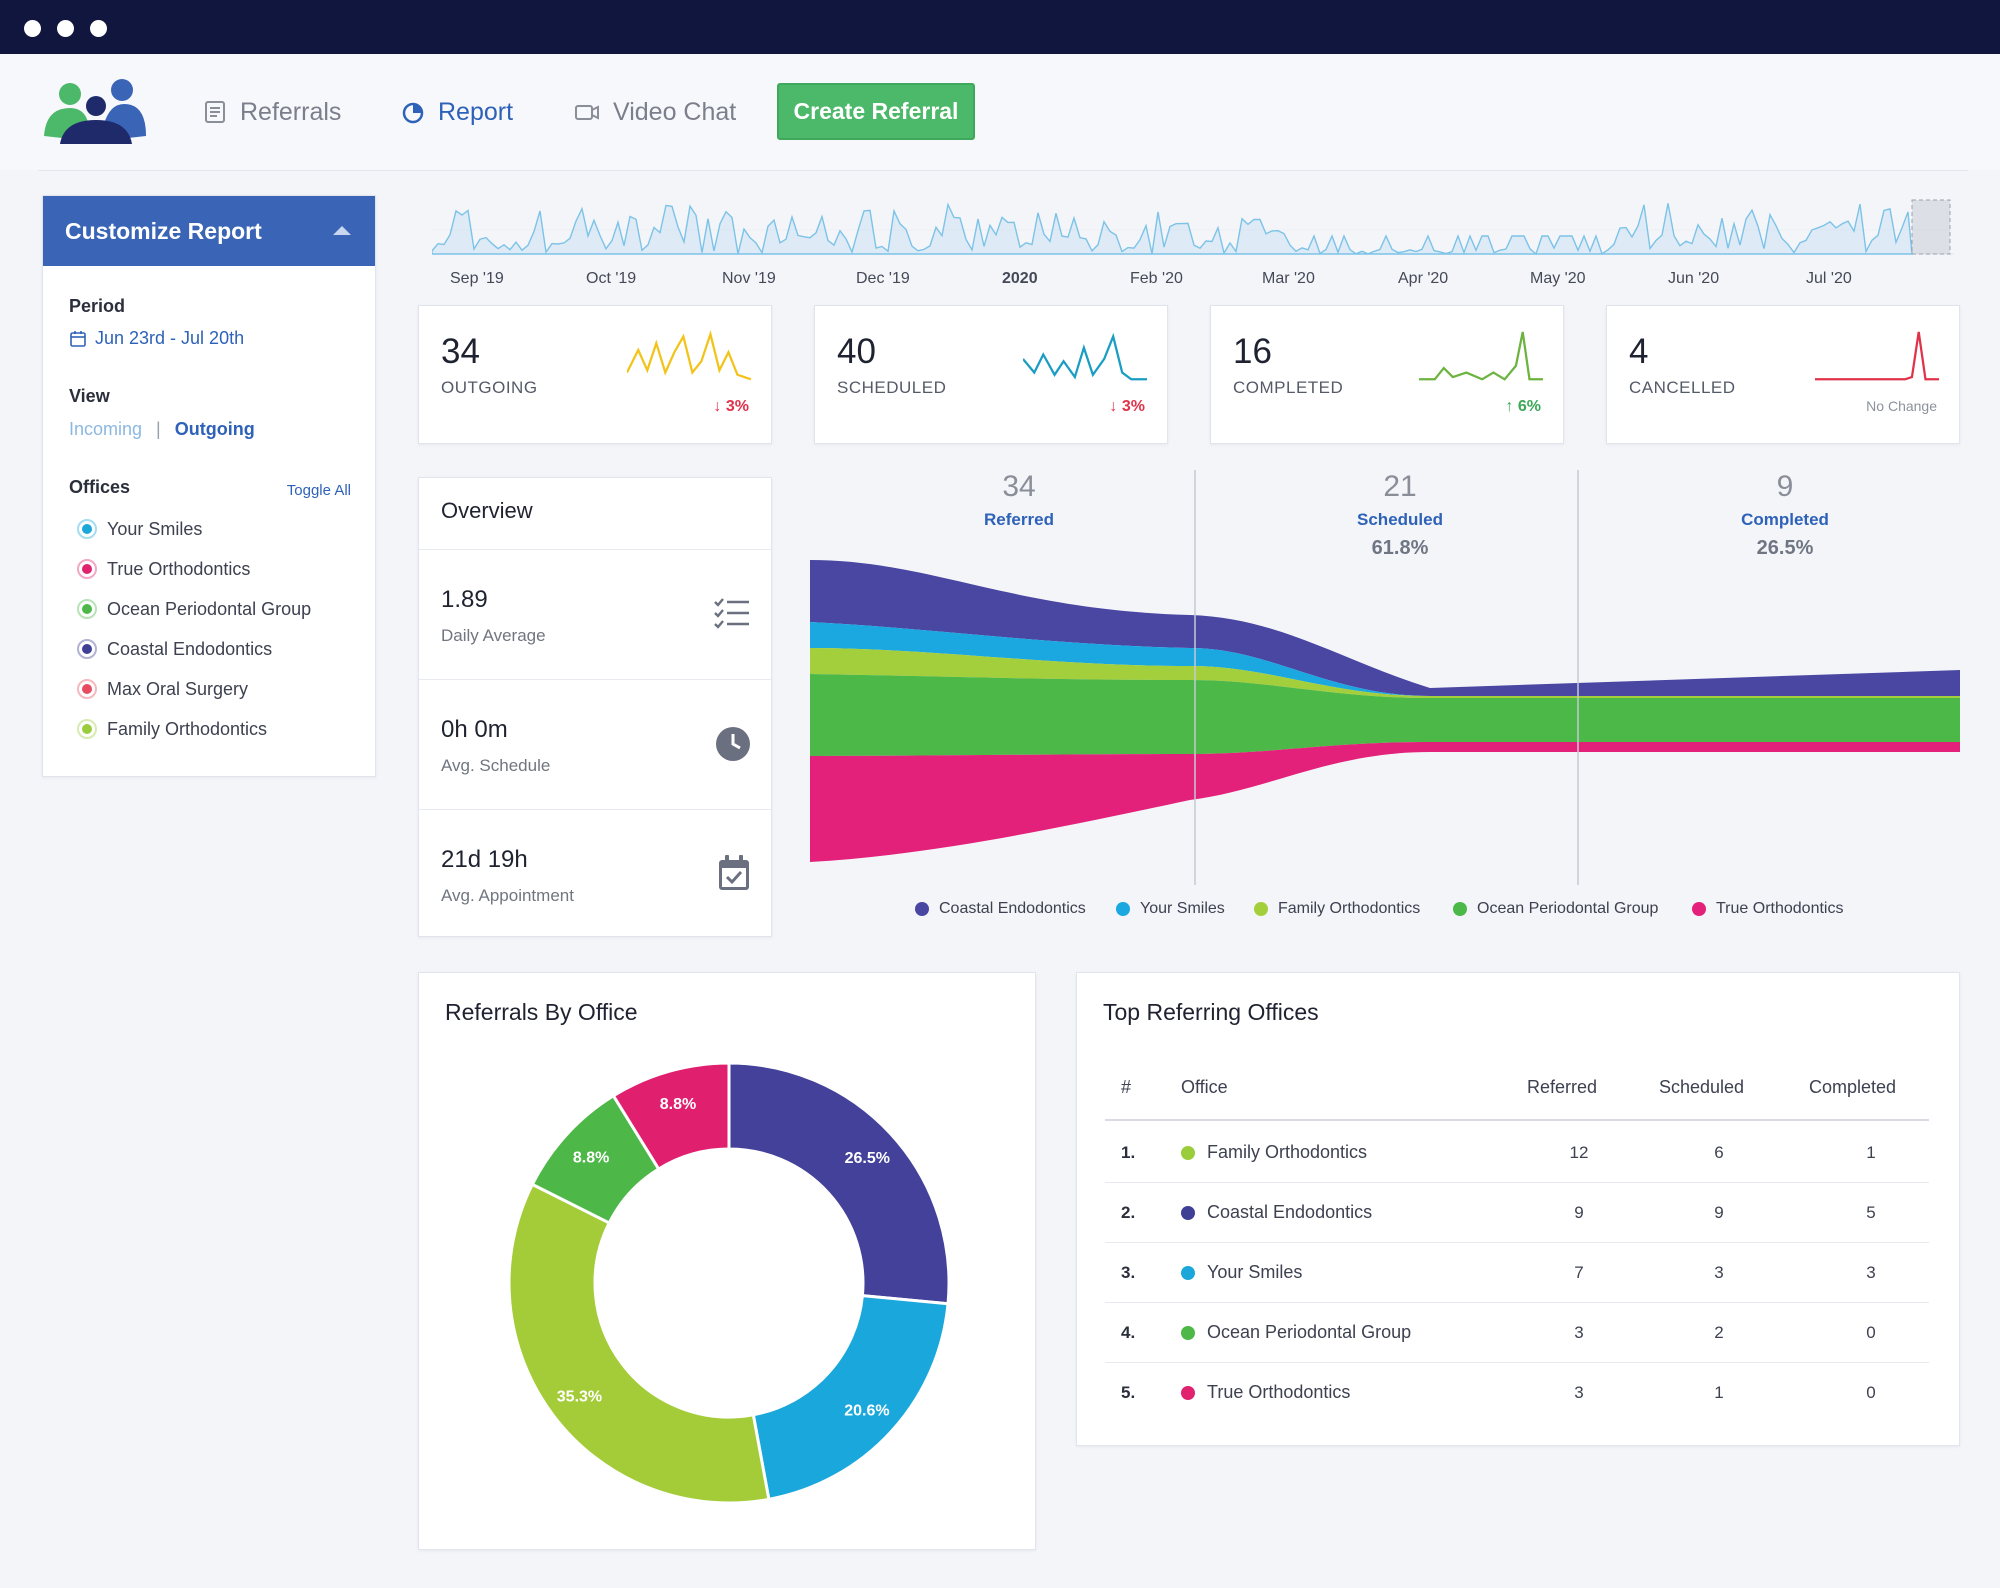 The image size is (2000, 1588). What do you see at coordinates (65, 28) in the screenshot?
I see `window-minimize-dot` at bounding box center [65, 28].